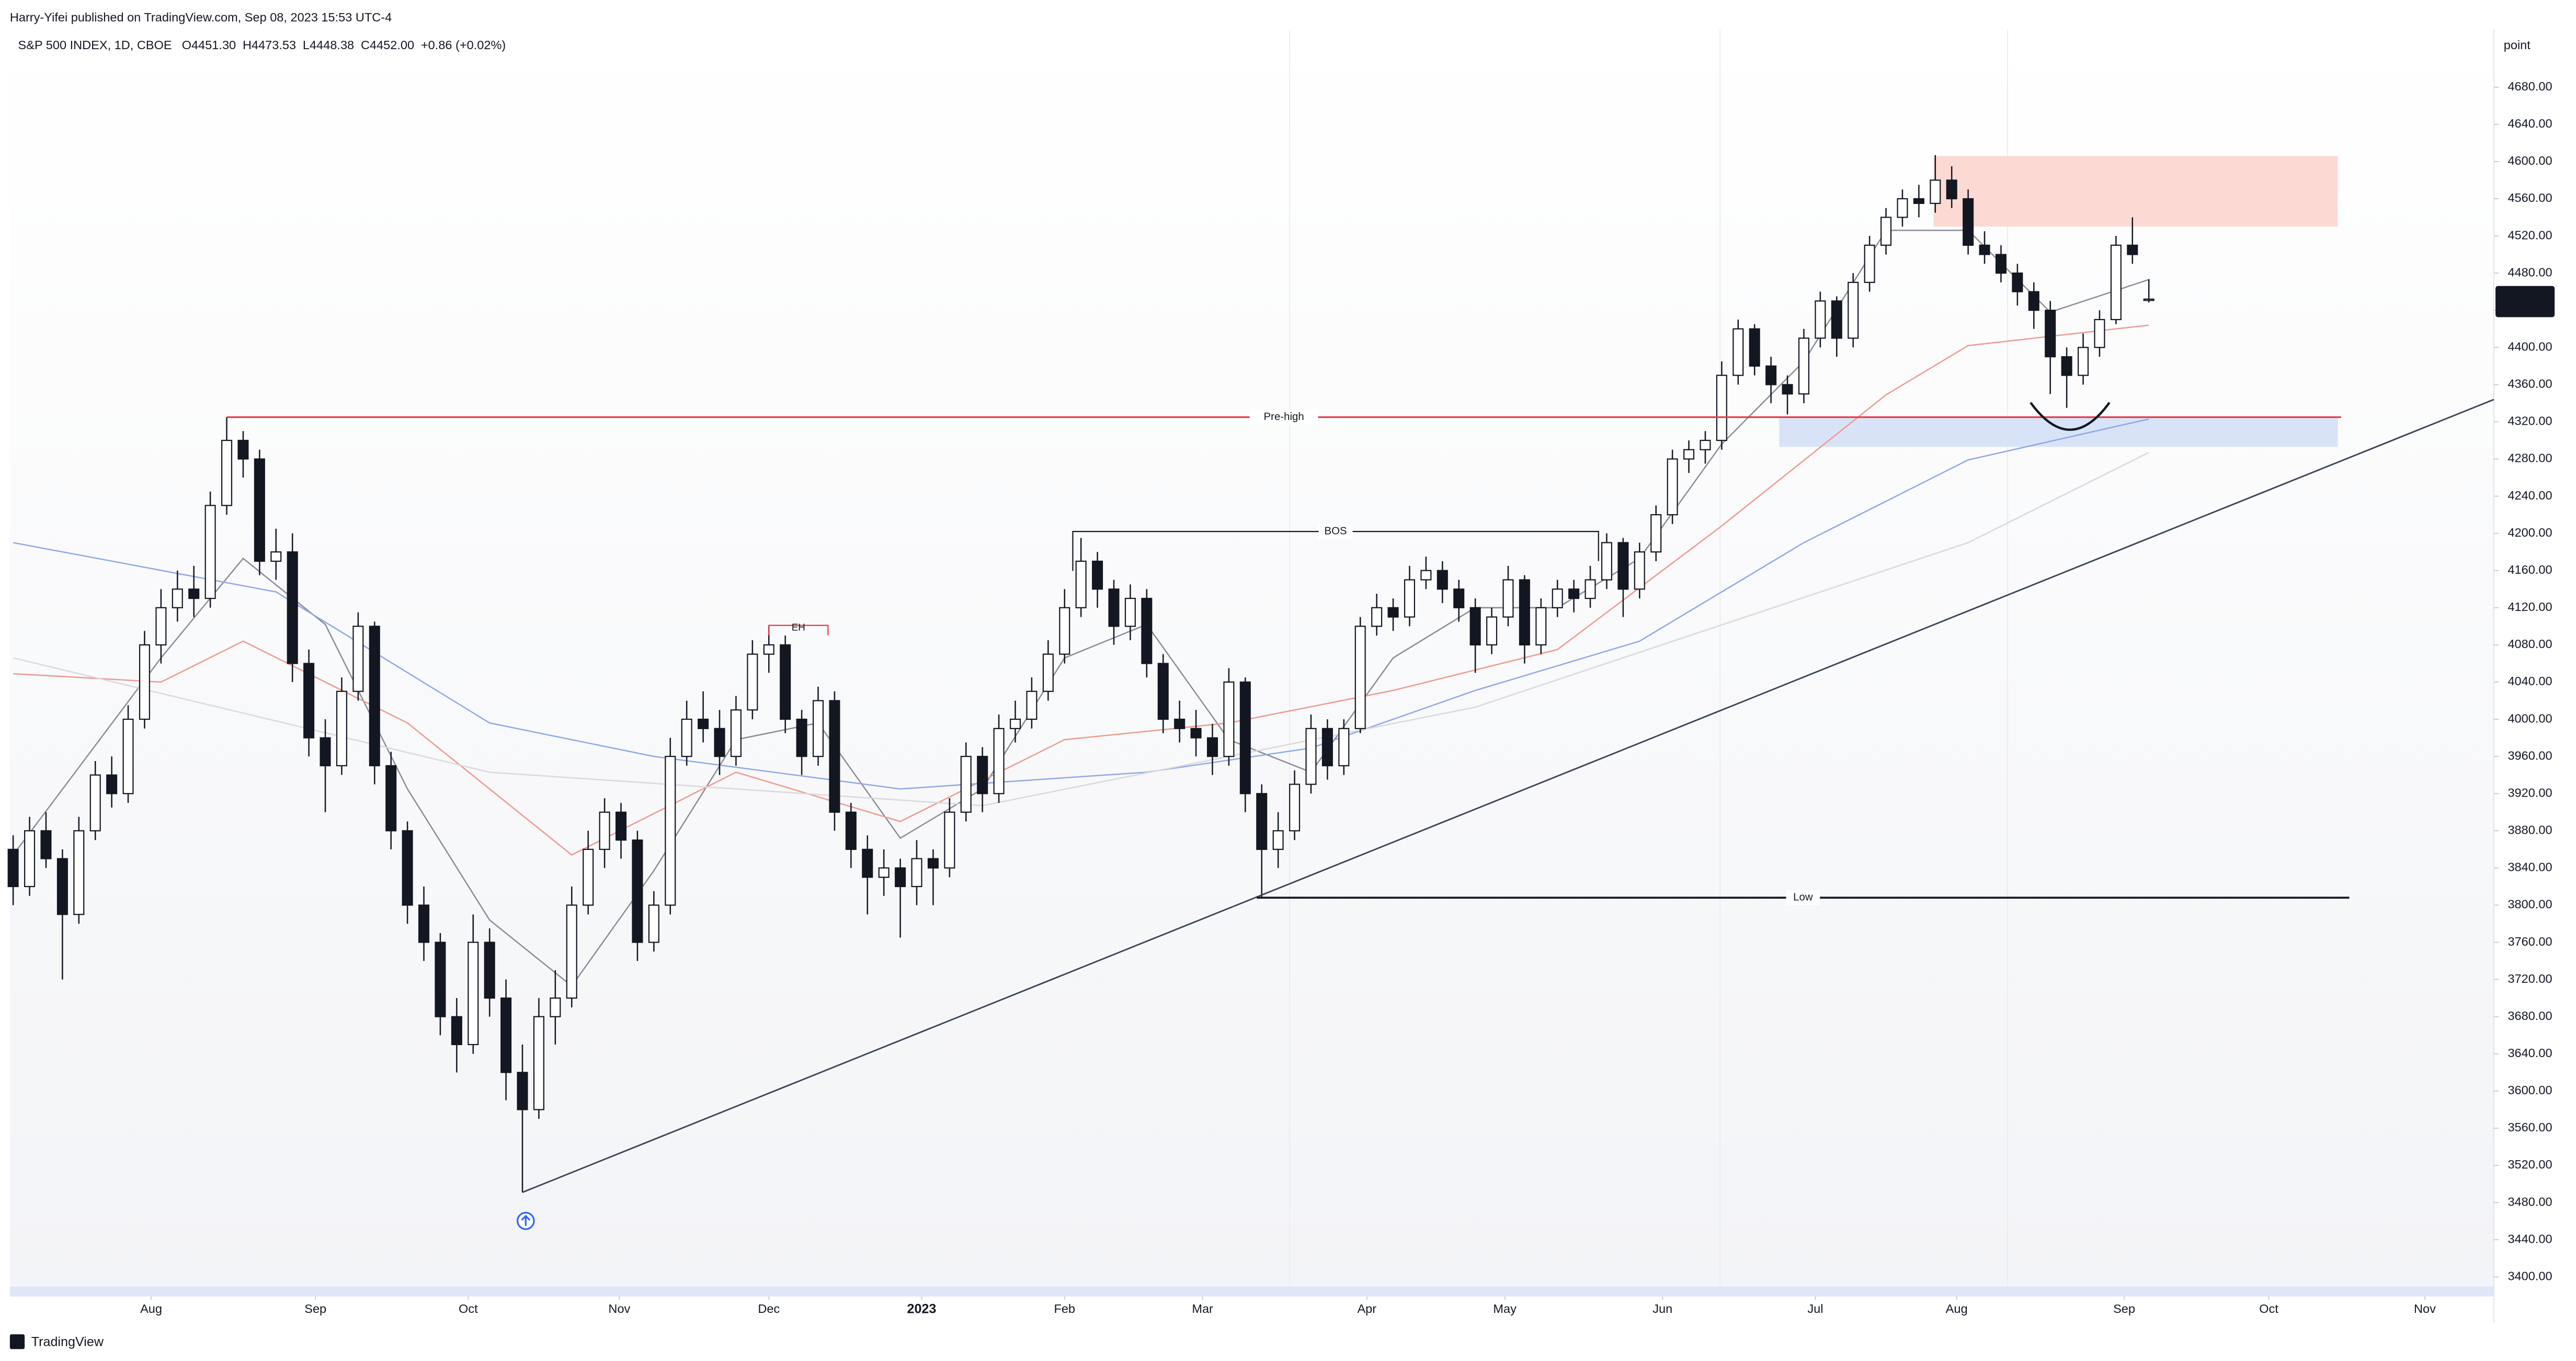  Describe the element at coordinates (2529, 421) in the screenshot. I see `y-tick-label: 4320.00` at that location.